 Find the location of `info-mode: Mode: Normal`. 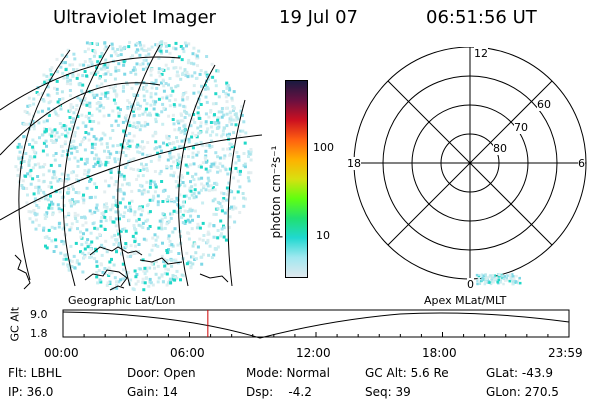

info-mode: Mode: Normal is located at coordinates (288, 373).